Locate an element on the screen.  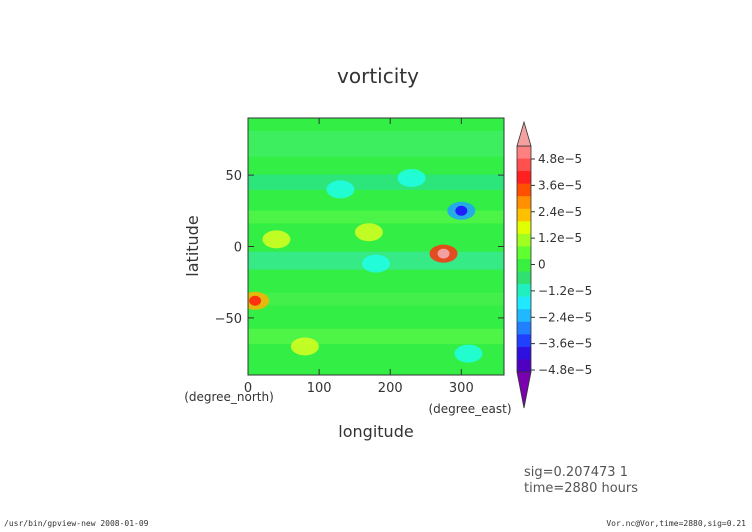
colorbar-upper-extension is located at coordinates (524, 133).